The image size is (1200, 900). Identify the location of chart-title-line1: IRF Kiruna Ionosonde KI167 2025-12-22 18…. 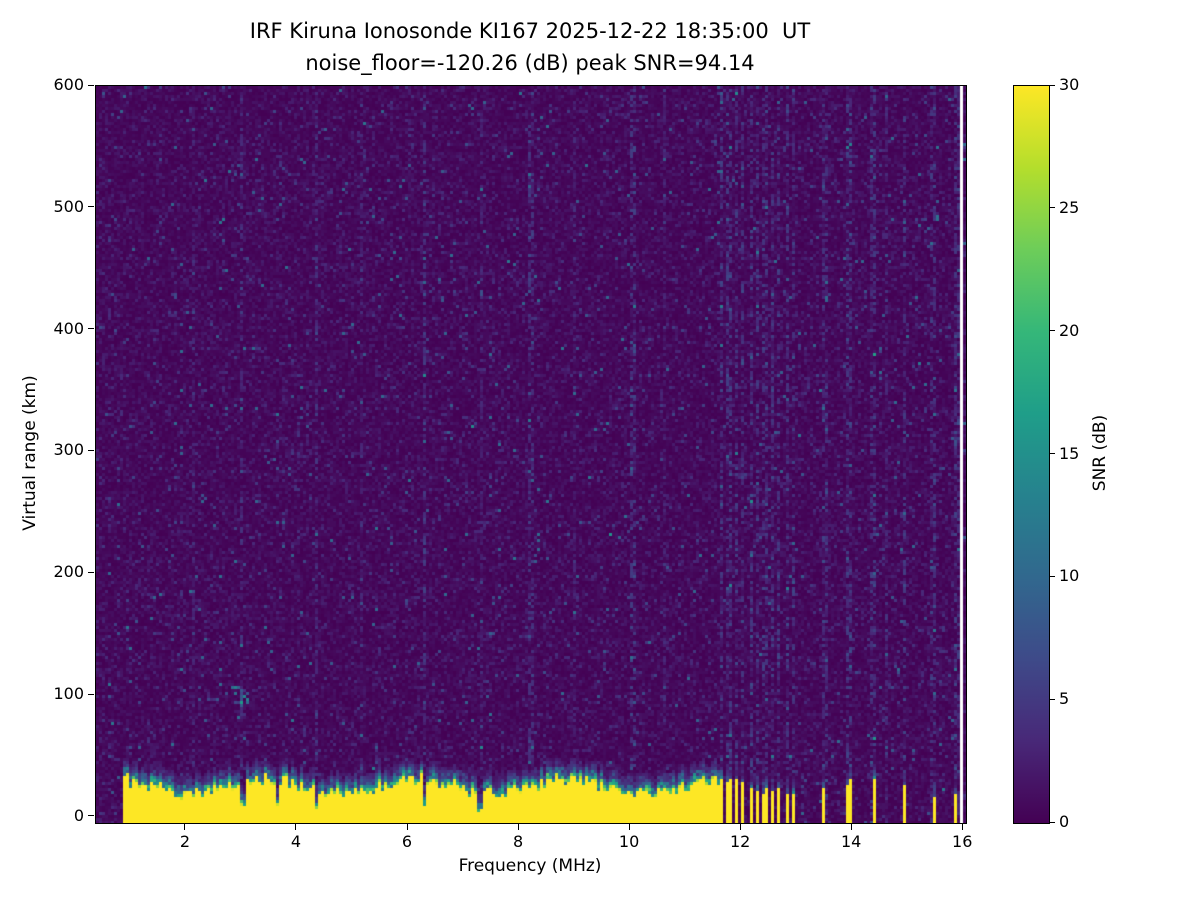
(530, 31).